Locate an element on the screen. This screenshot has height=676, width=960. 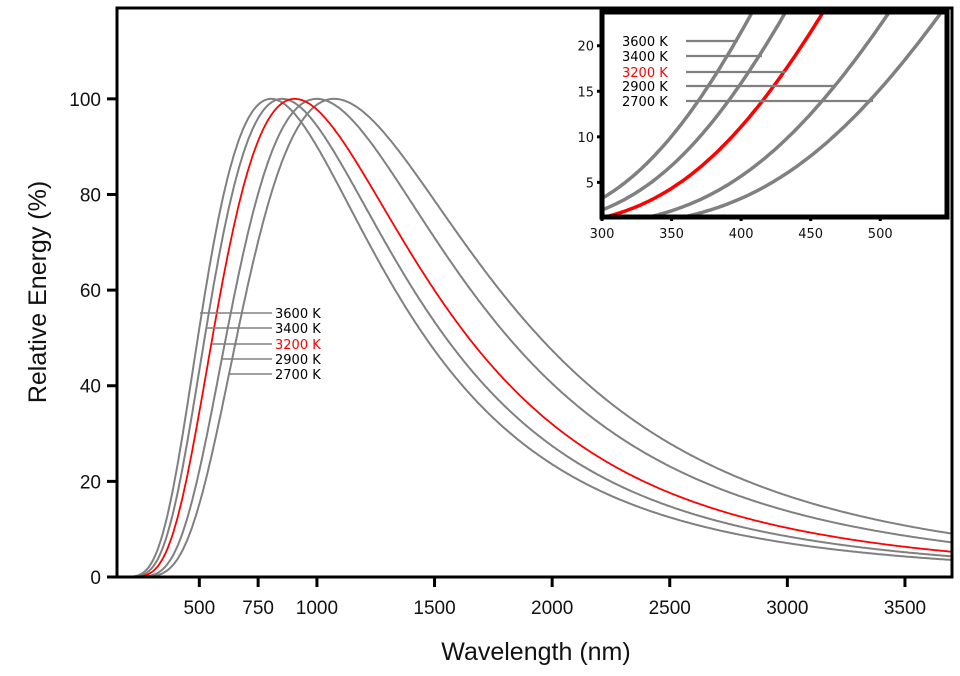
inset-y-tick-label: 20 is located at coordinates (585, 47).